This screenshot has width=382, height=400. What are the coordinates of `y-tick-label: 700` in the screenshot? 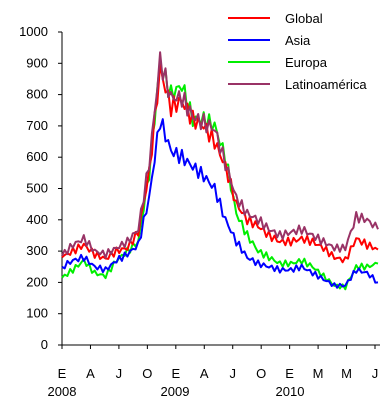 It's located at (37, 125).